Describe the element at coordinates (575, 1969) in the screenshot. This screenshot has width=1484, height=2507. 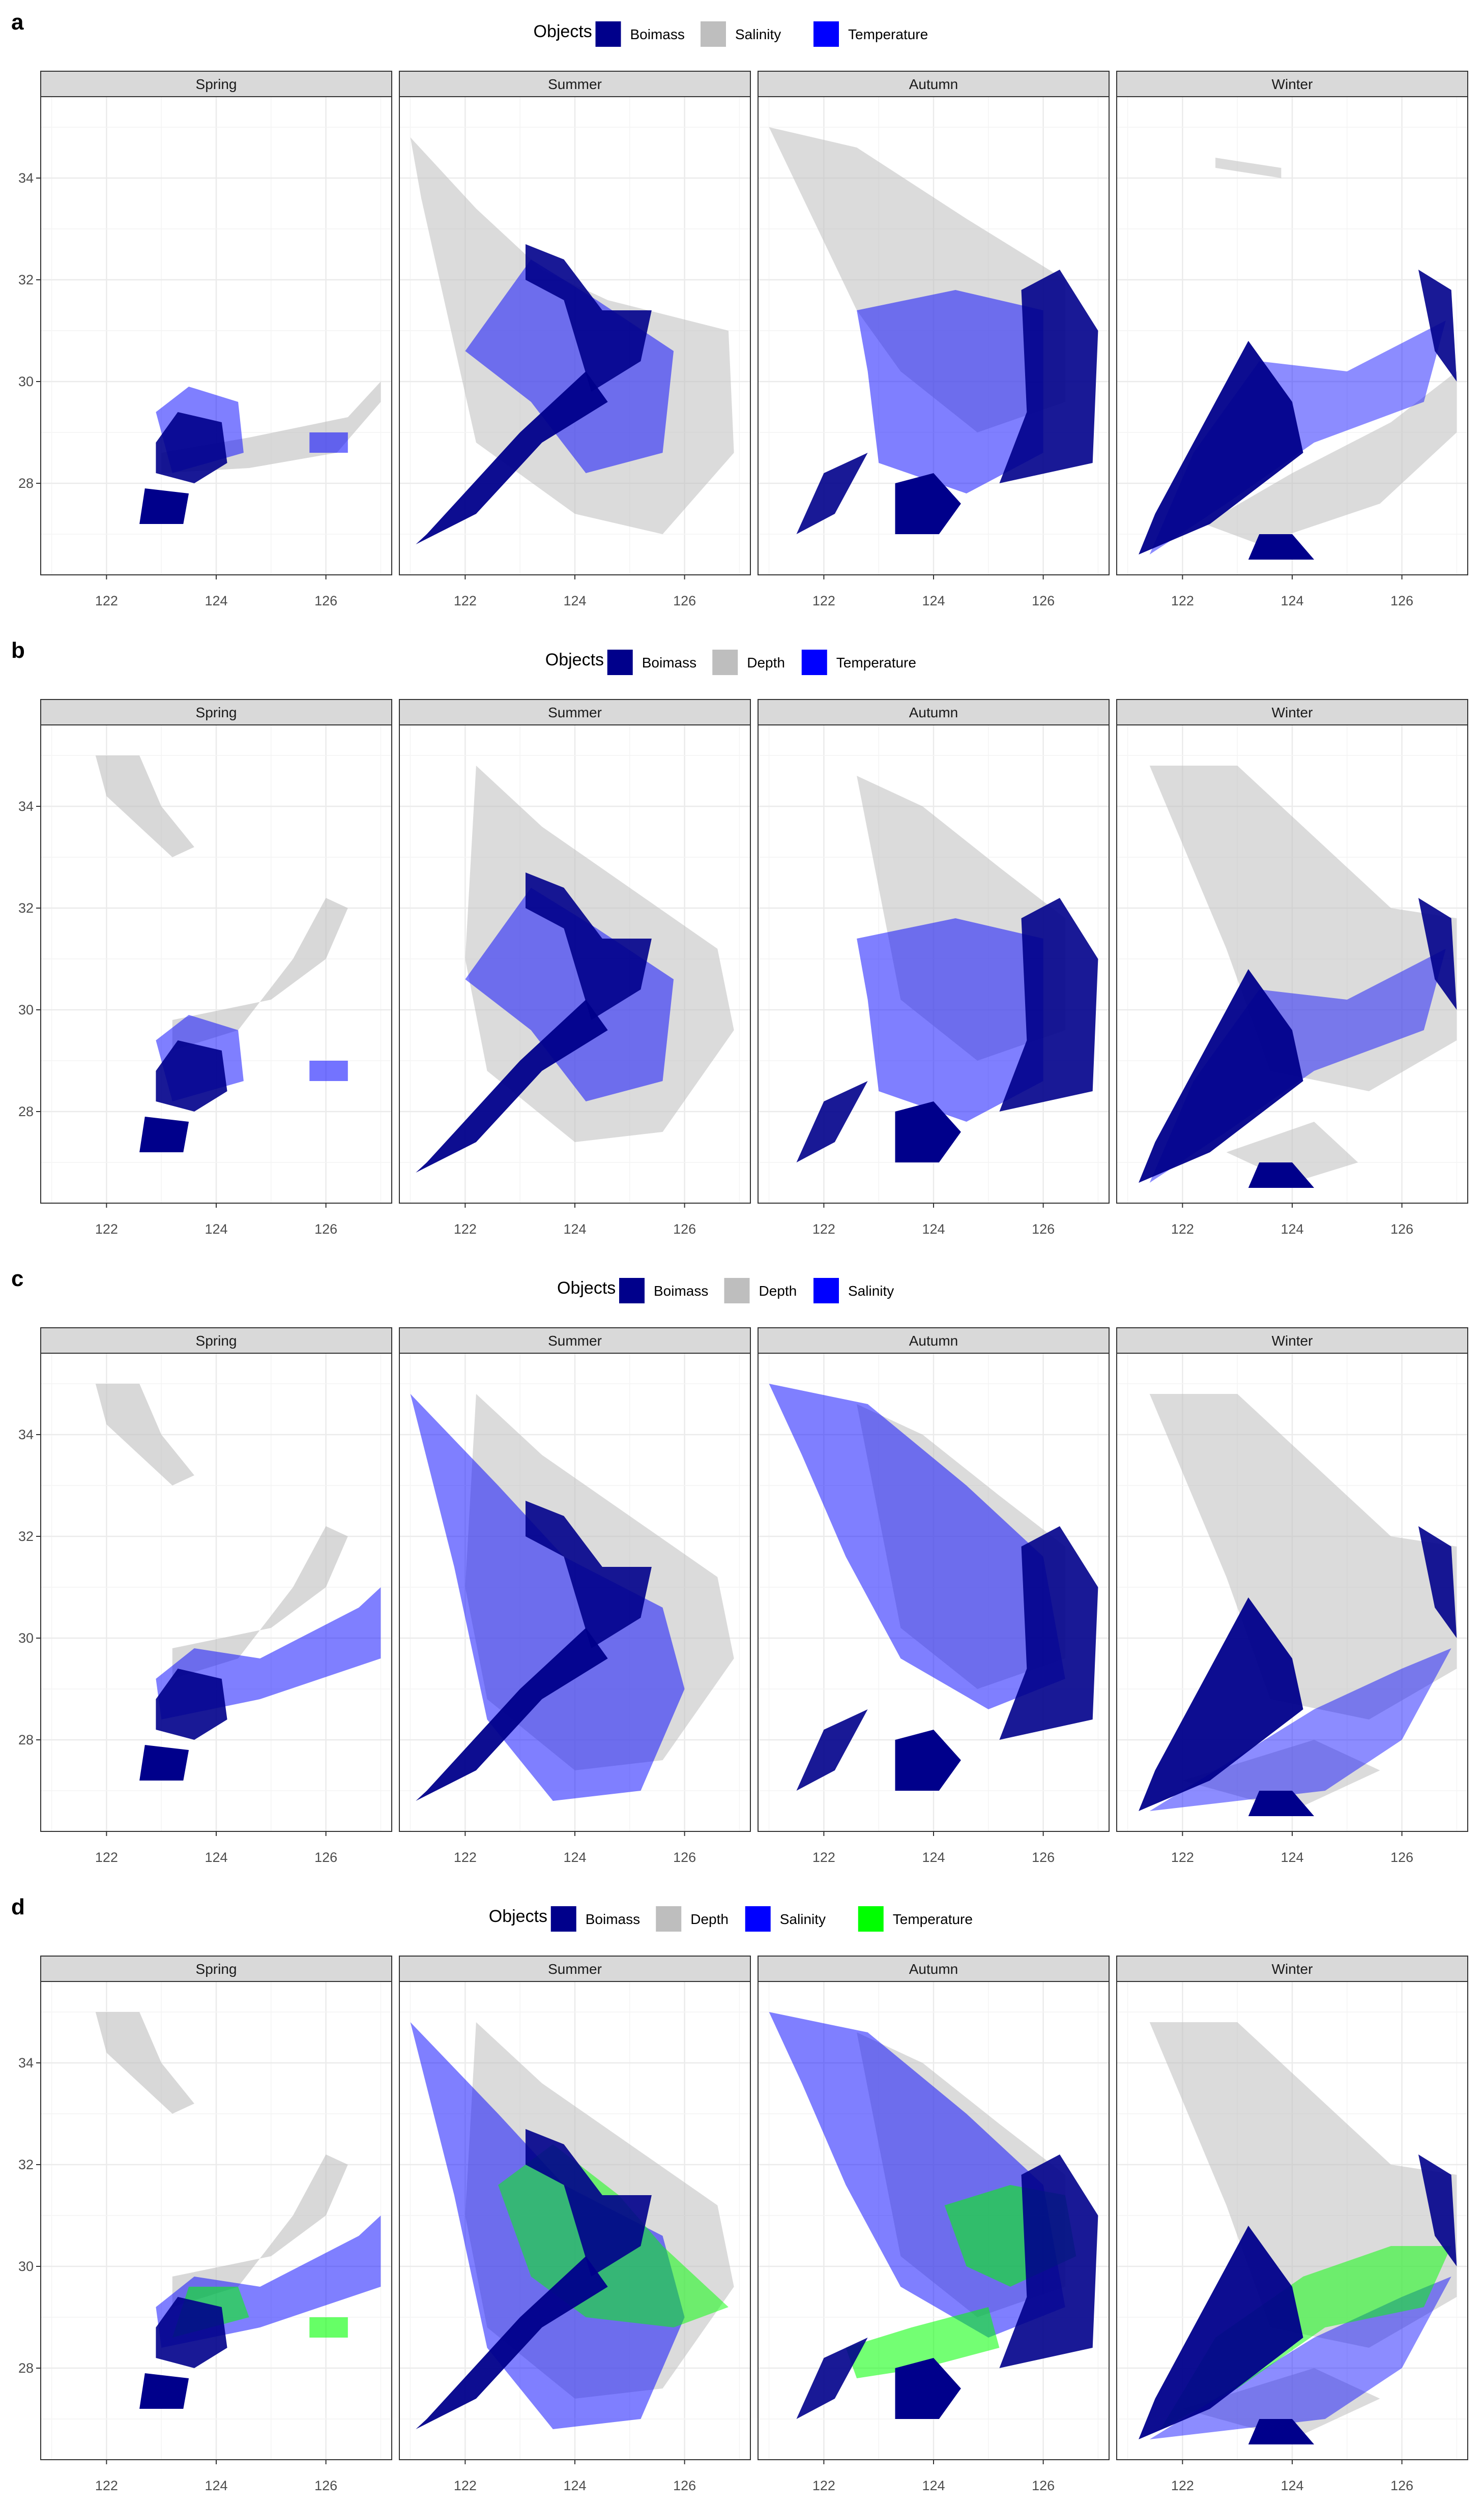
I see `facet-strip-label: Summer` at that location.